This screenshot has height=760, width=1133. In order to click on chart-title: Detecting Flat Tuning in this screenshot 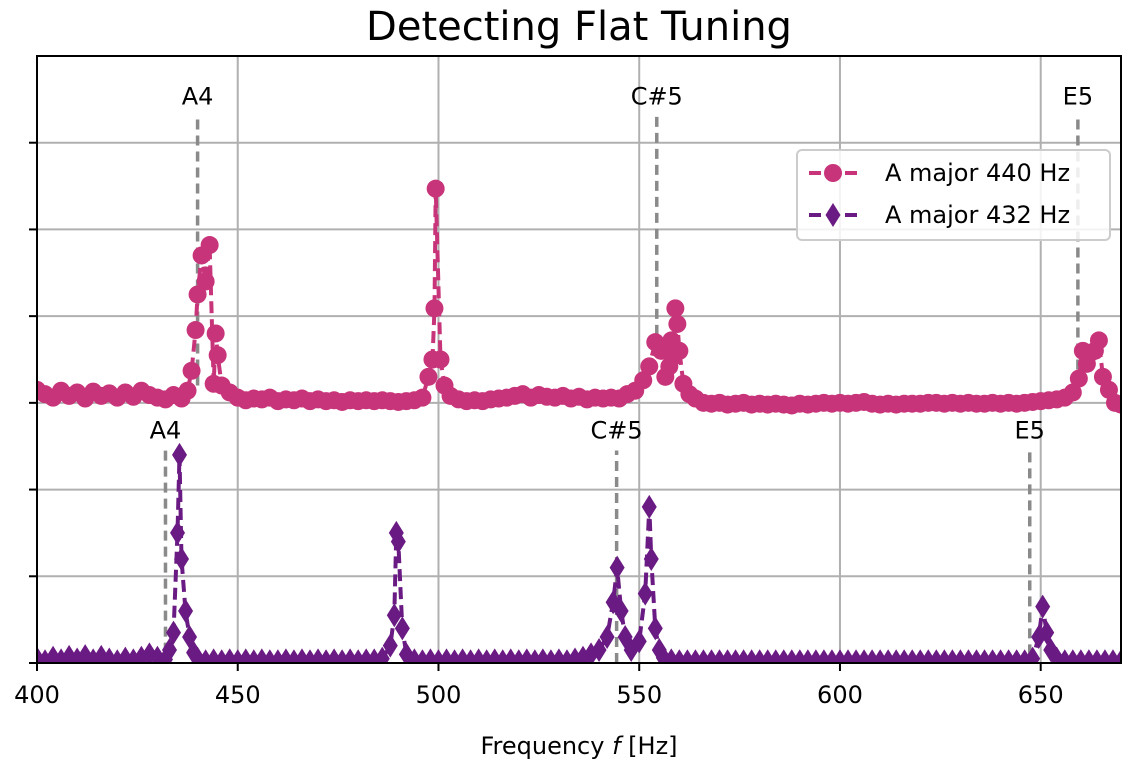, I will do `click(579, 27)`.